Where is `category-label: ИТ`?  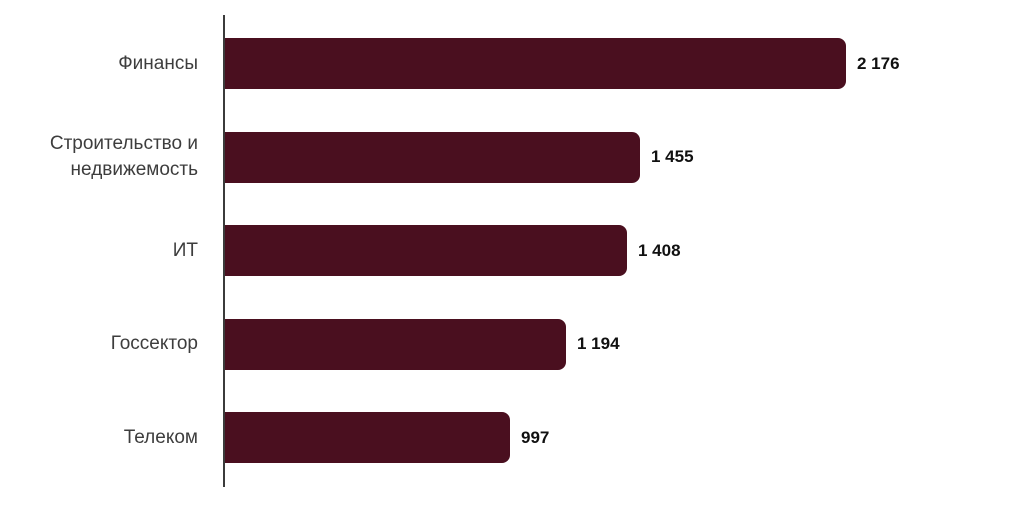
category-label: ИТ is located at coordinates (185, 250).